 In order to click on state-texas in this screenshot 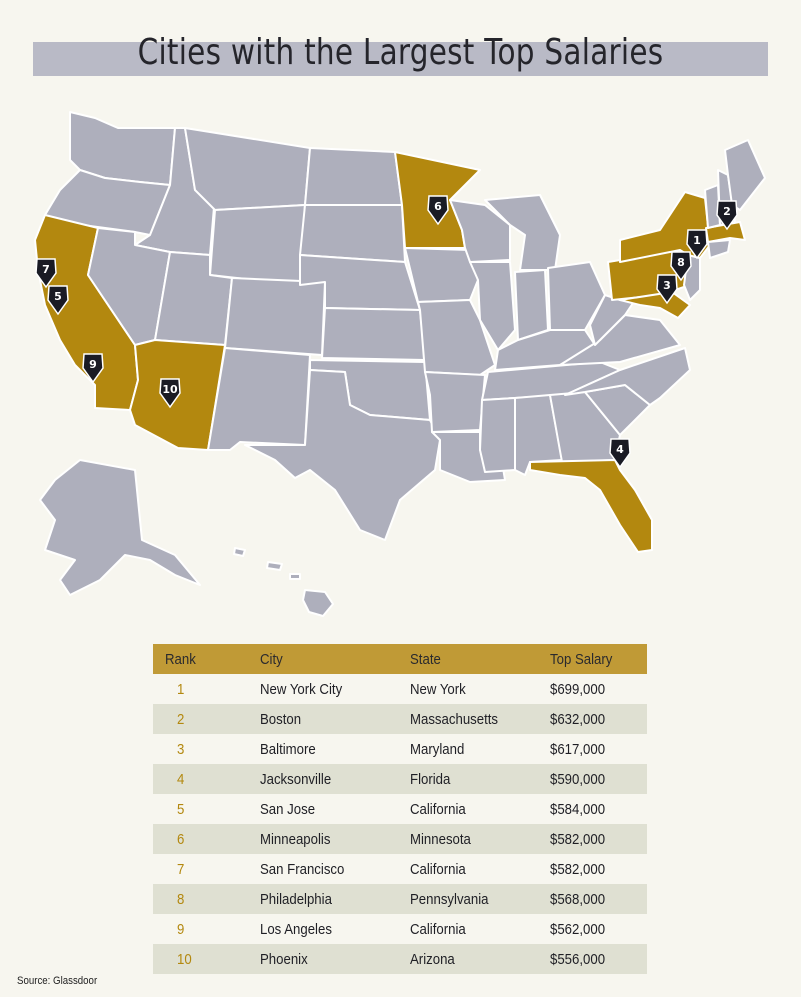, I will do `click(342, 455)`.